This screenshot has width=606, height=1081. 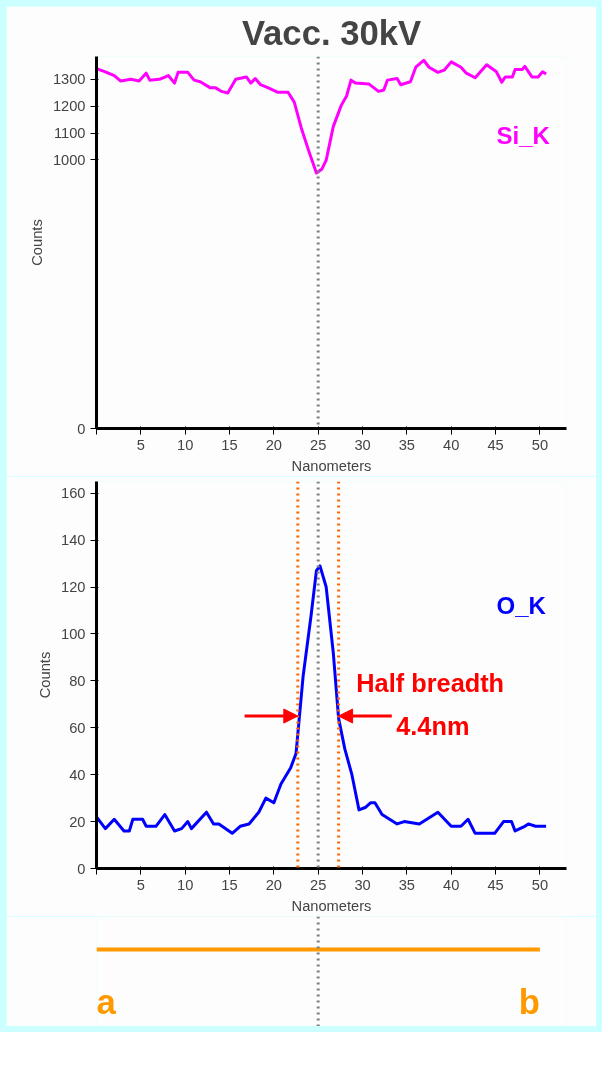 I want to click on y-tick-label: 120, so click(x=73, y=587).